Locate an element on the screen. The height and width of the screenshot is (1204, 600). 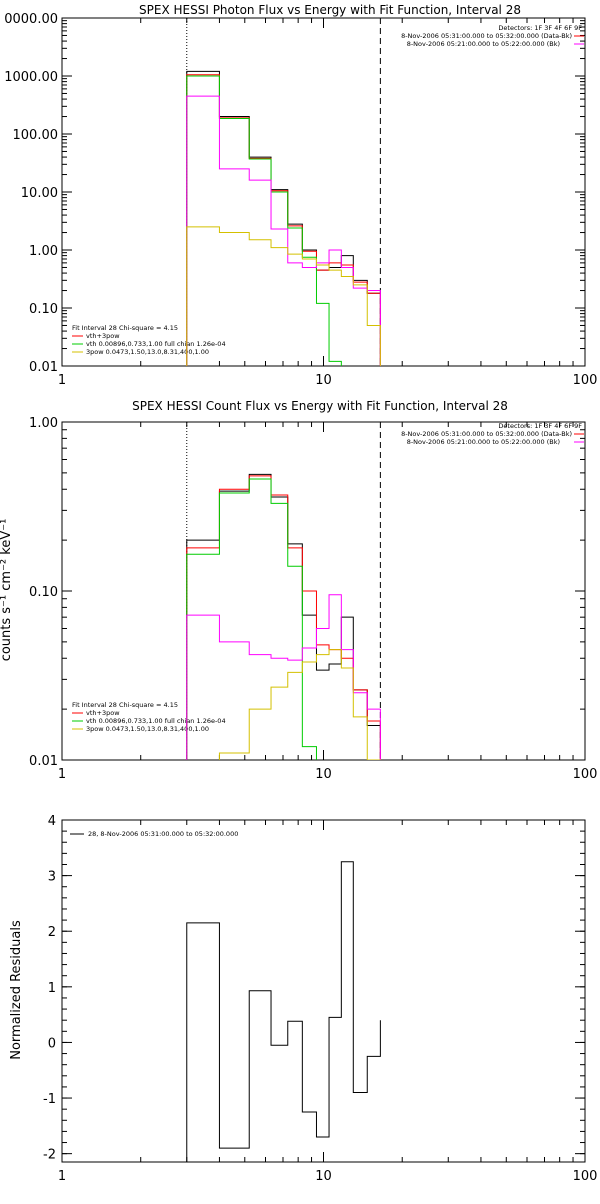
photon-detectors-label: Detectors: 1F 3F 4F 6F 9F is located at coordinates (540, 28).